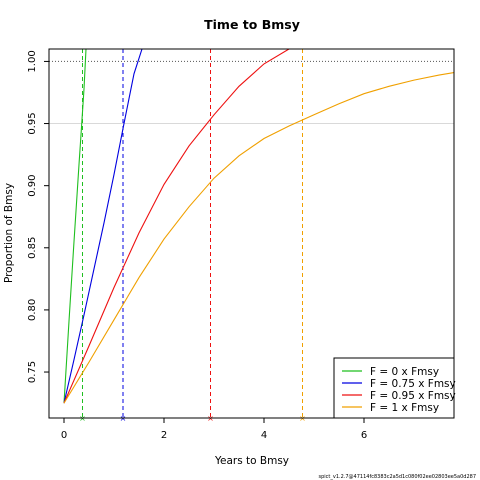 This screenshot has height=480, width=480. Describe the element at coordinates (32, 186) in the screenshot. I see `y-tick-label-3: 0.90` at that location.